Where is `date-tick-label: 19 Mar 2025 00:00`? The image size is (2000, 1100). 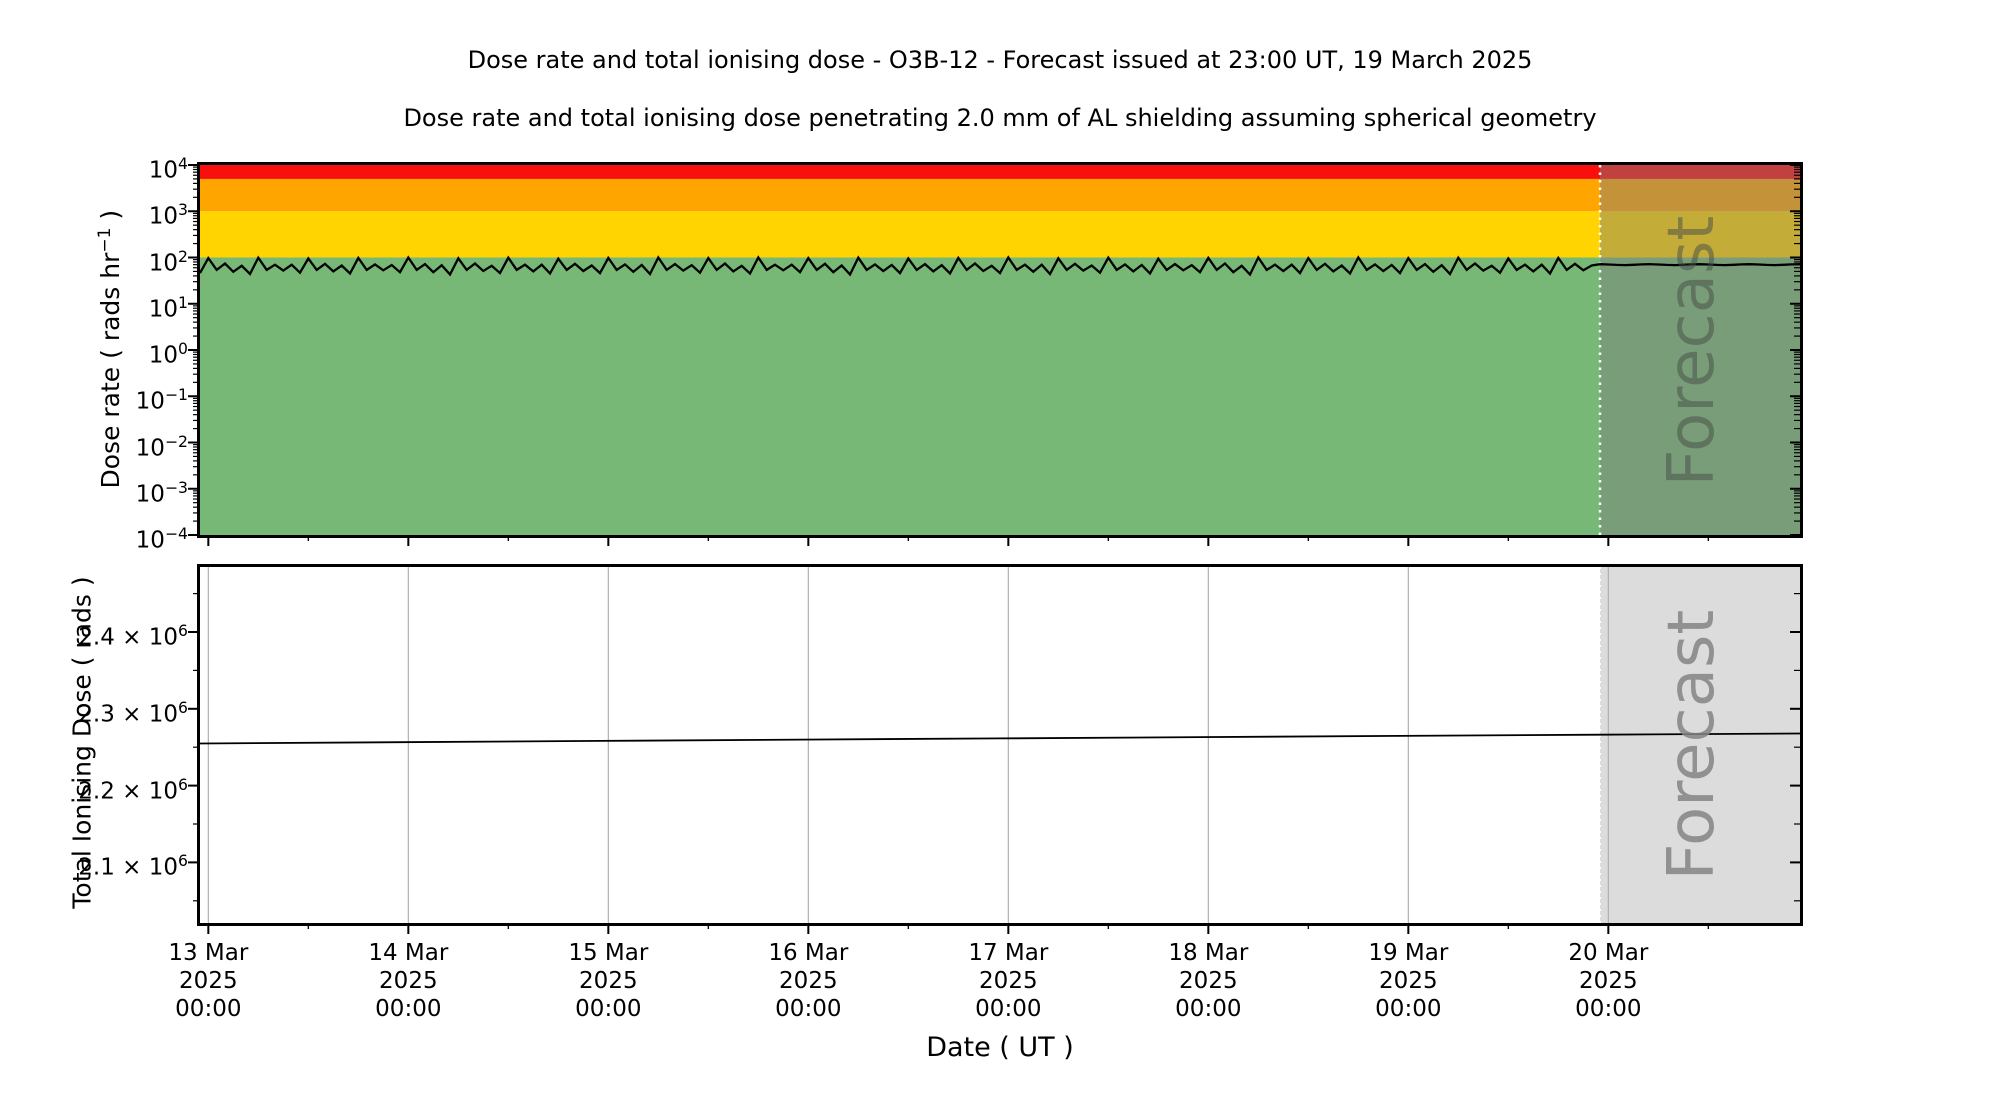
date-tick-label: 19 Mar 2025 00:00 is located at coordinates (1408, 981).